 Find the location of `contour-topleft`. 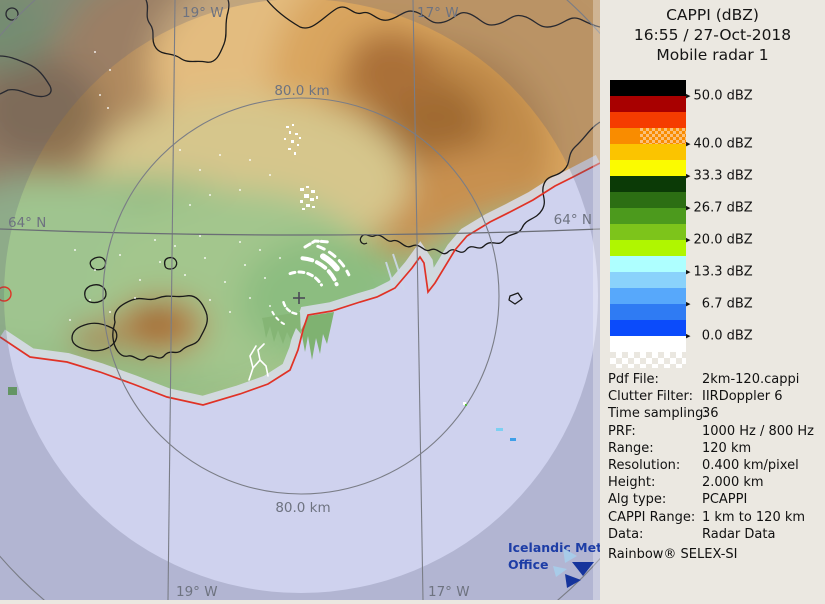

contour-topleft is located at coordinates (187, 31).